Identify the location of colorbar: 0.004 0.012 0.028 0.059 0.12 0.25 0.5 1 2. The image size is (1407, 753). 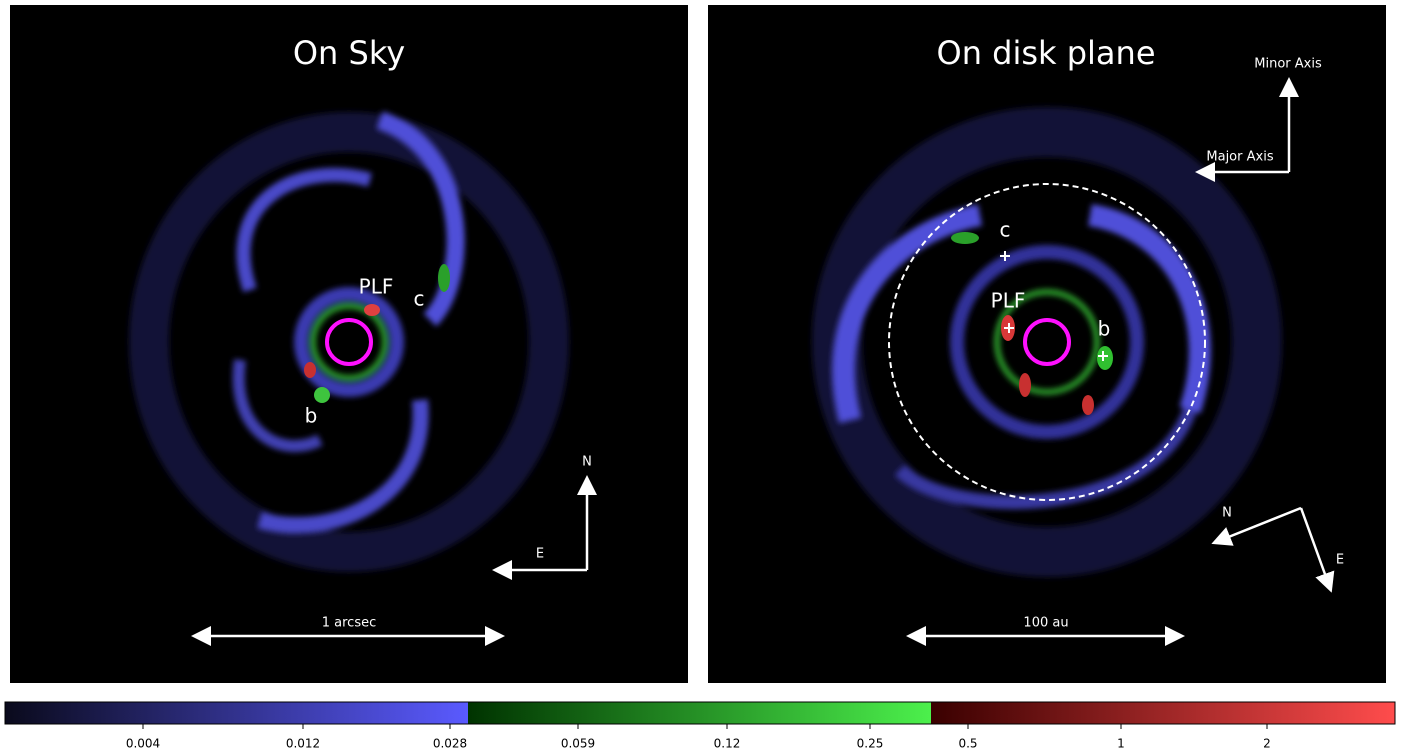
(700, 726).